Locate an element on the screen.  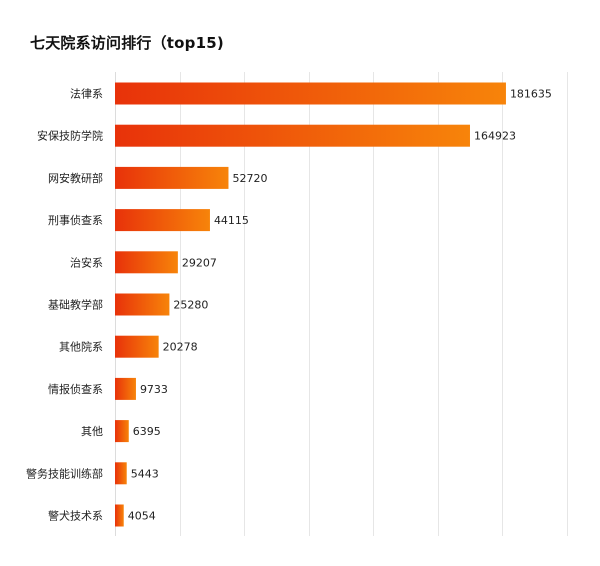
category-label: 安保技防学院 is located at coordinates (70, 136).